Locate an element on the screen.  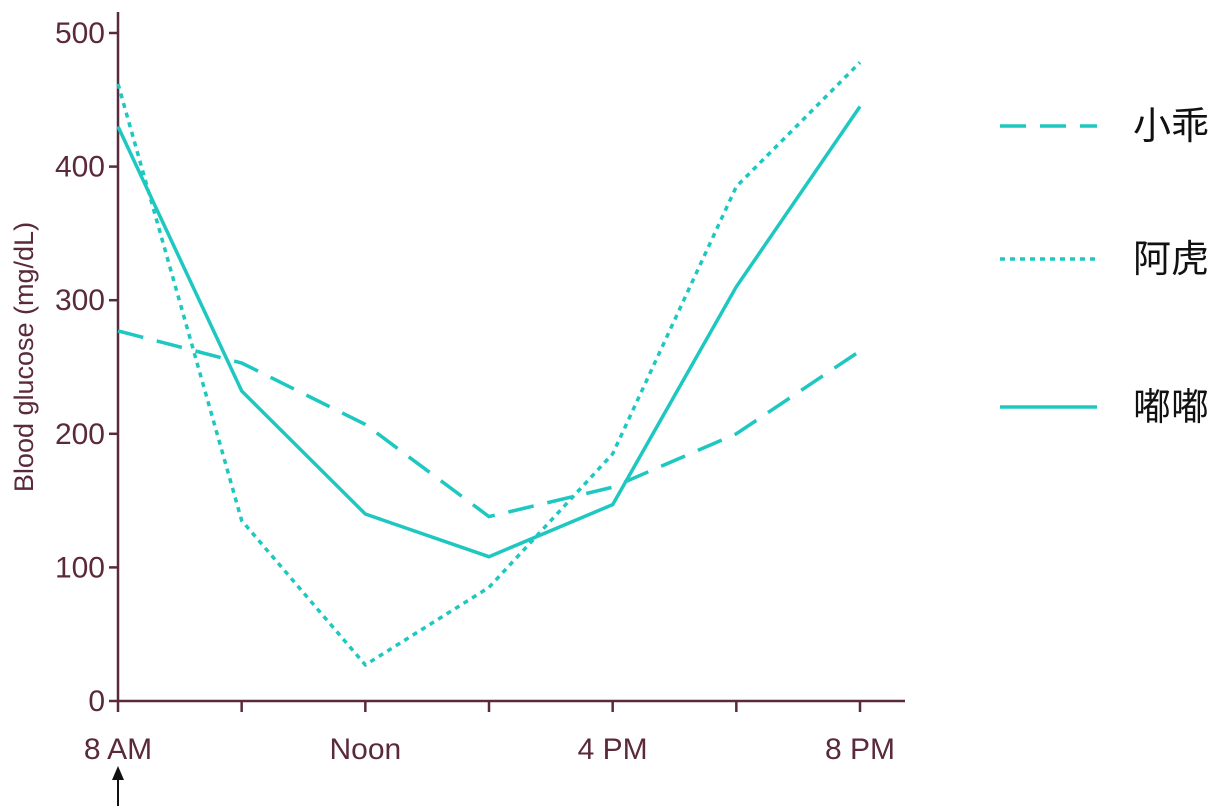
y-tick-label: 500 is located at coordinates (80, 33).